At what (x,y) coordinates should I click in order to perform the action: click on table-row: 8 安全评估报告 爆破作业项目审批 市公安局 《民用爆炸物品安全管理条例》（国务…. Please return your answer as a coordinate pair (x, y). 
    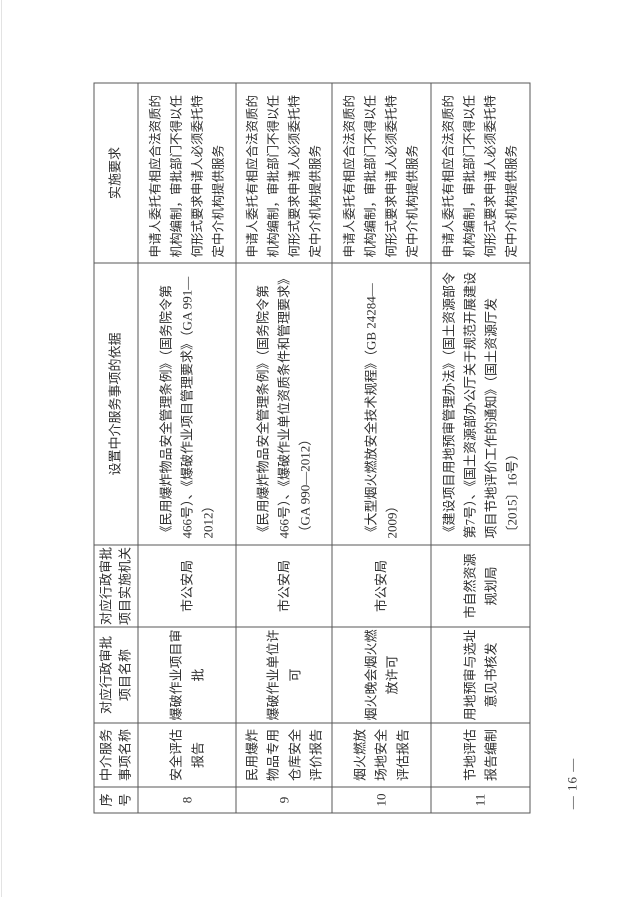
    Looking at the image, I should click on (186, 447).